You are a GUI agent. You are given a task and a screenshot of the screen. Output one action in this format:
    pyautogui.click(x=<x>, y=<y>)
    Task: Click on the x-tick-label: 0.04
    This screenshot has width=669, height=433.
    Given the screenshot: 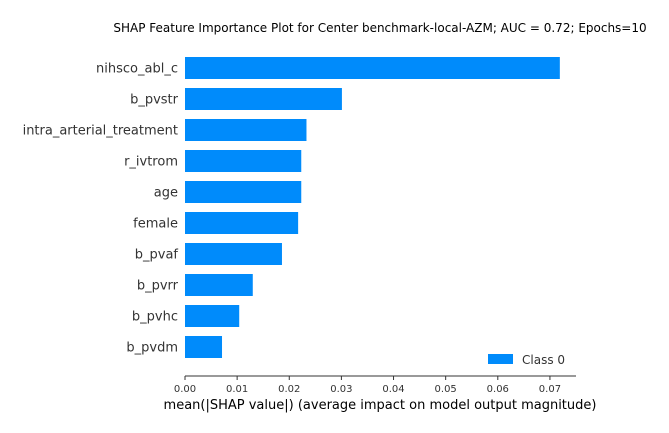 What is the action you would take?
    pyautogui.click(x=393, y=389)
    